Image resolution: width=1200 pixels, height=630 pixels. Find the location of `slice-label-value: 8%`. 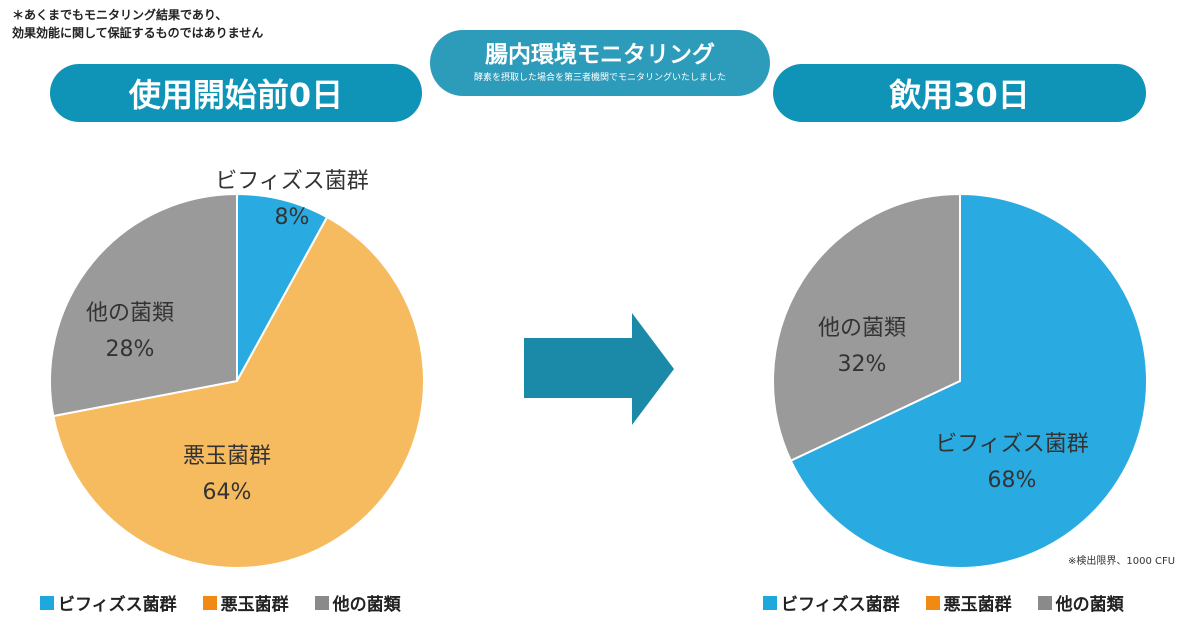

slice-label-value: 8% is located at coordinates (292, 217).